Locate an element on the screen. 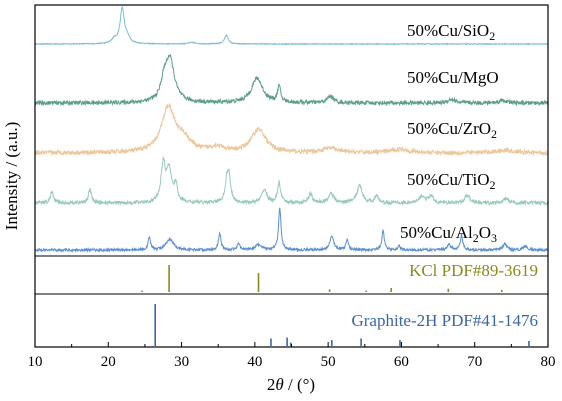  y-axis-title: Intensity / (a.u.) is located at coordinates (11, 176).